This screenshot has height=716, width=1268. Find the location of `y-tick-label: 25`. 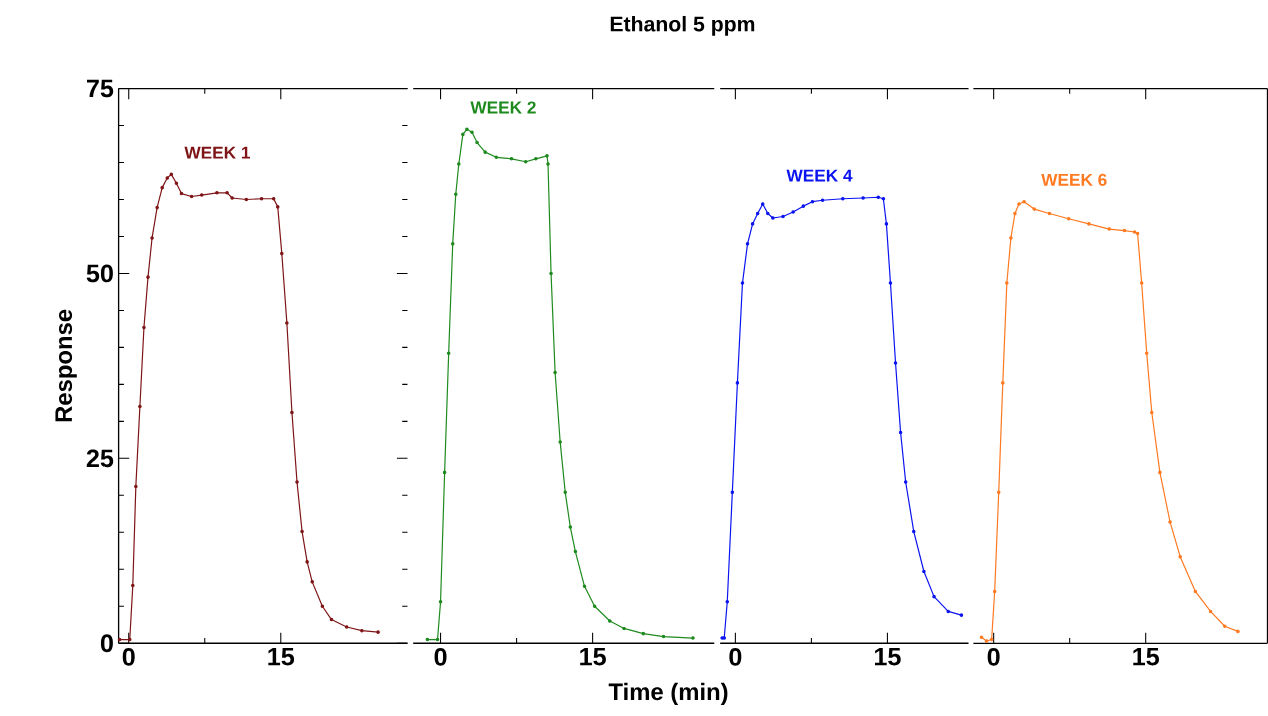

y-tick-label: 25 is located at coordinates (100, 458).